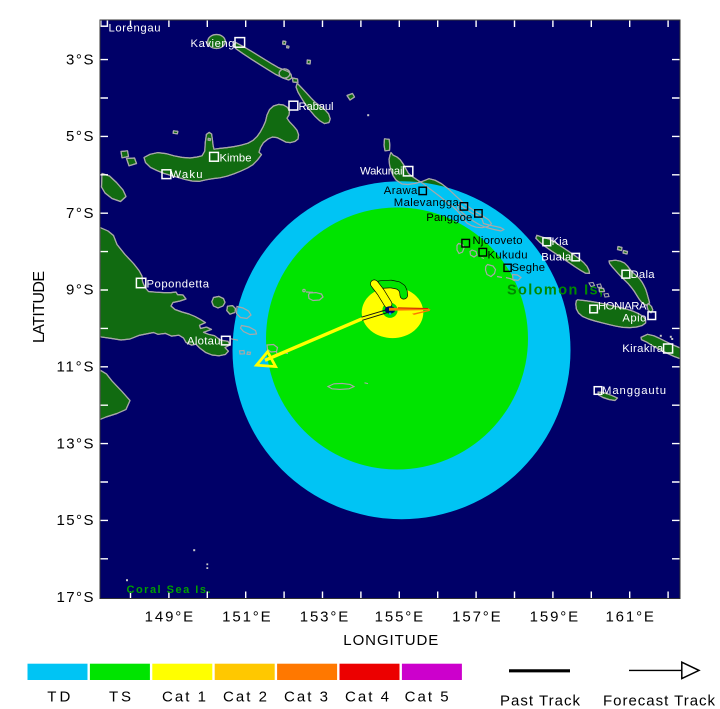  What do you see at coordinates (75, 597) in the screenshot?
I see `svg-text: 17°S` at bounding box center [75, 597].